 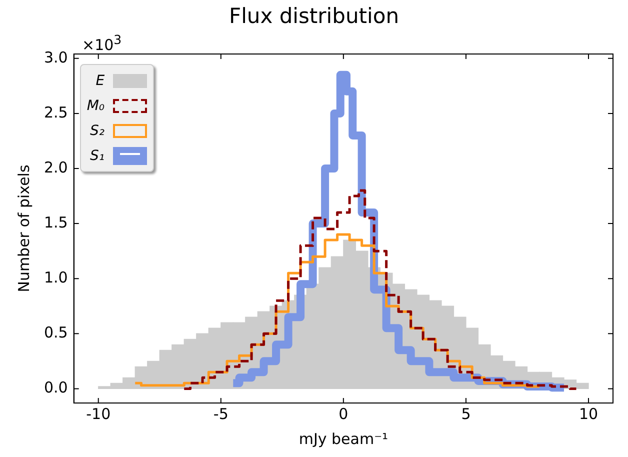 What do you see at coordinates (314, 16) in the screenshot?
I see `chart-title: Flux distribution` at bounding box center [314, 16].